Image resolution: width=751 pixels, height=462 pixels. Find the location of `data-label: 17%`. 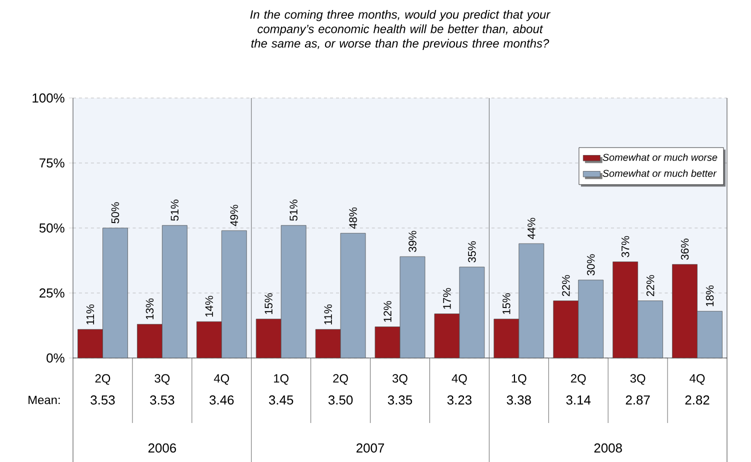

data-label: 17% is located at coordinates (447, 298).